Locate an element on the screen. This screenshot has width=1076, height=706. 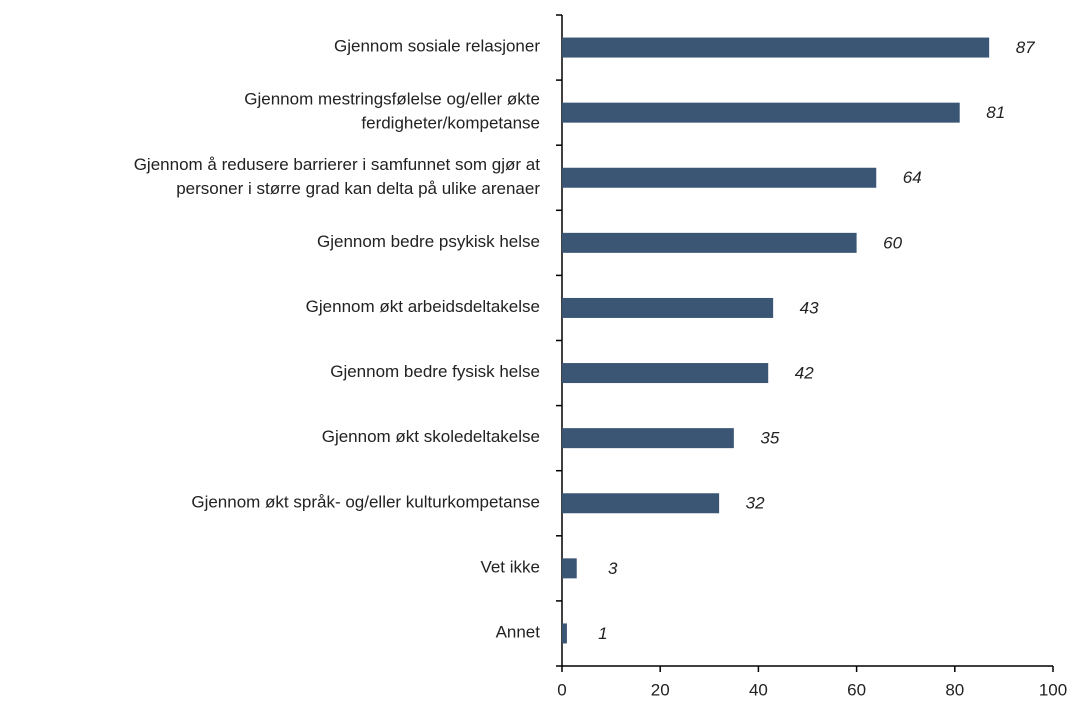
value-label: 87 is located at coordinates (1025, 47).